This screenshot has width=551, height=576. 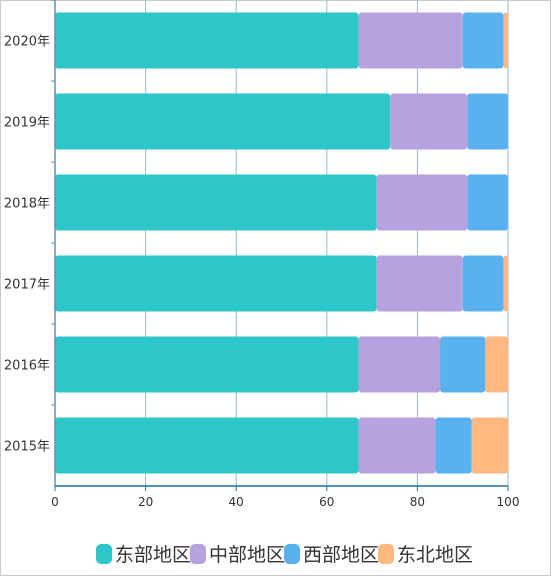 What do you see at coordinates (508, 502) in the screenshot?
I see `x-tick-label: 100` at bounding box center [508, 502].